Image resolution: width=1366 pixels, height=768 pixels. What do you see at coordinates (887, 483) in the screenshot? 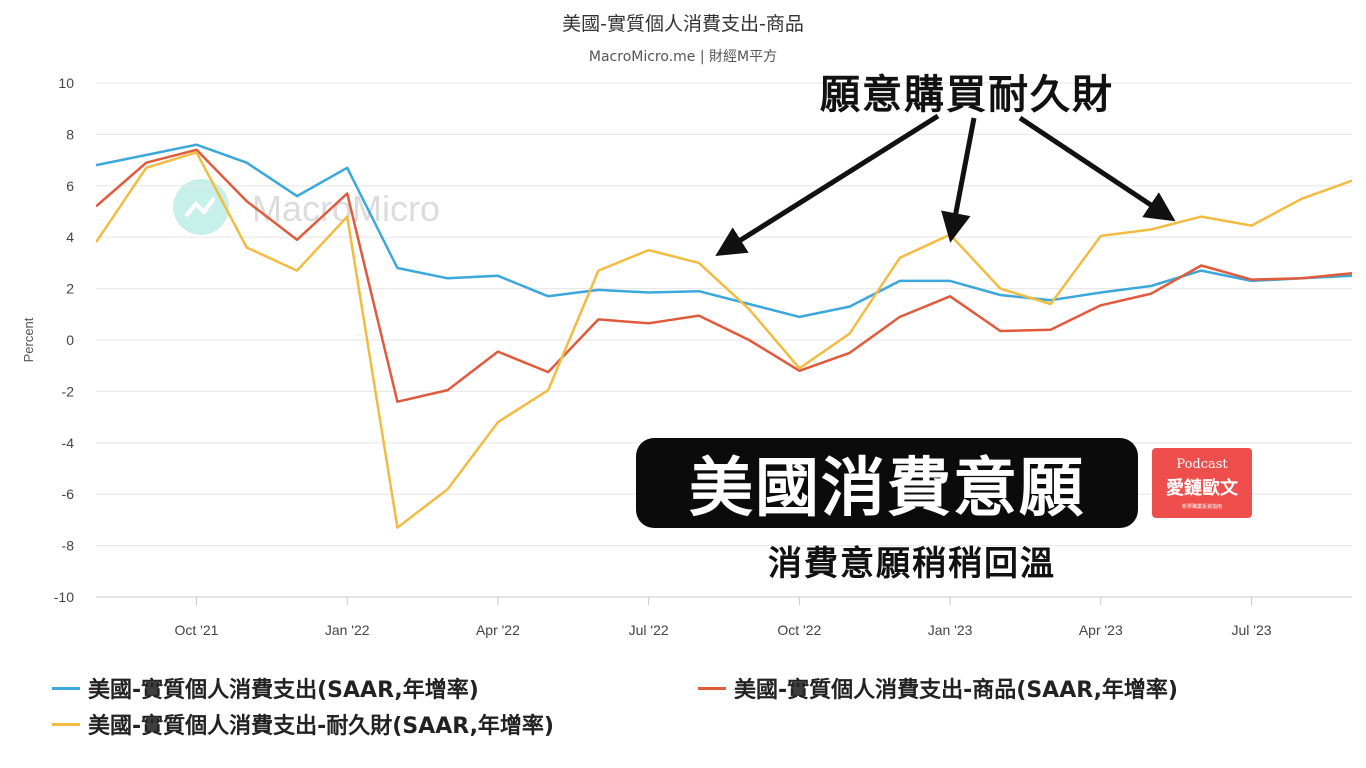
I see `annotation-banner: 美國消費意願` at bounding box center [887, 483].